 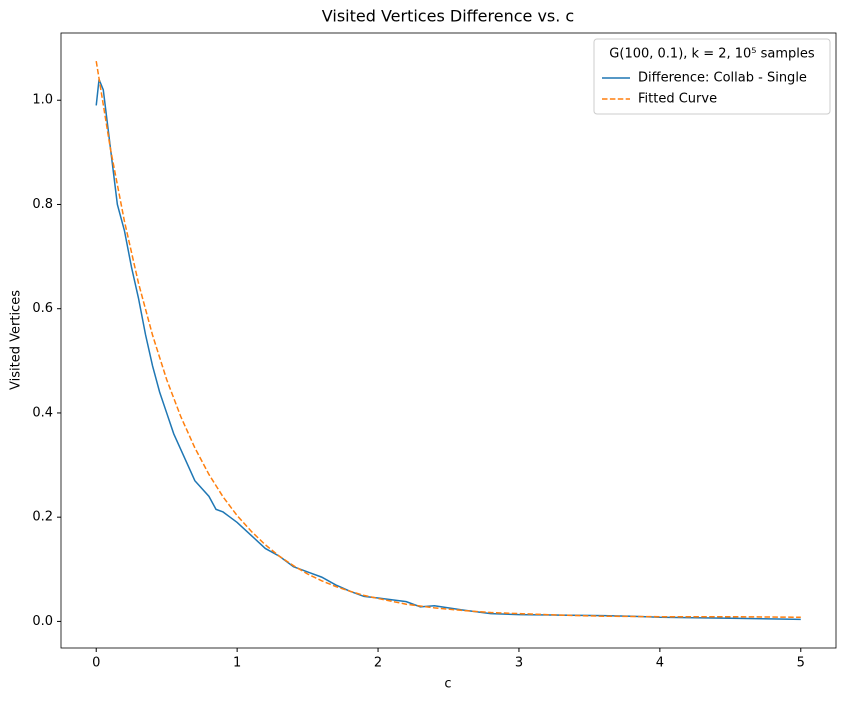 What do you see at coordinates (660, 663) in the screenshot?
I see `x-tick-label: 4` at bounding box center [660, 663].